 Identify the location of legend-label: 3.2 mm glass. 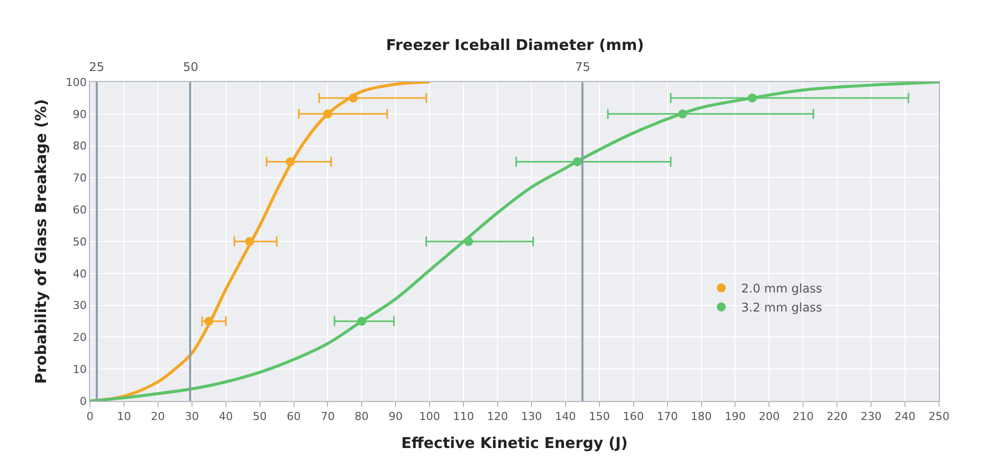
(781, 307).